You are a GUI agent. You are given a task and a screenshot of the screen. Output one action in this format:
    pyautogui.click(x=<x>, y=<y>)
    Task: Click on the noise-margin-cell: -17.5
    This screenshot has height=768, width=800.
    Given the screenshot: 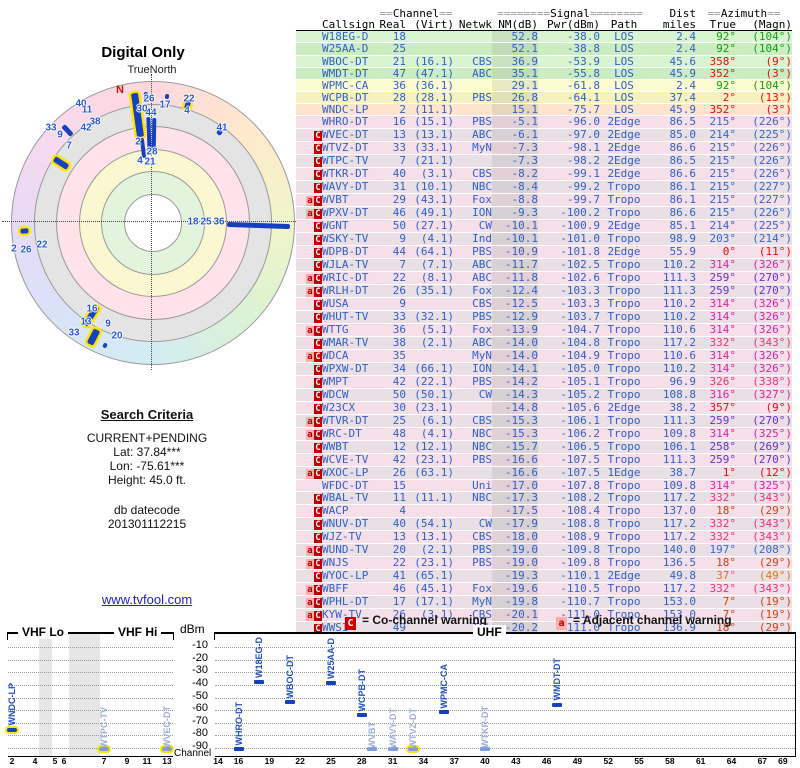 What is the action you would take?
    pyautogui.click(x=515, y=511)
    